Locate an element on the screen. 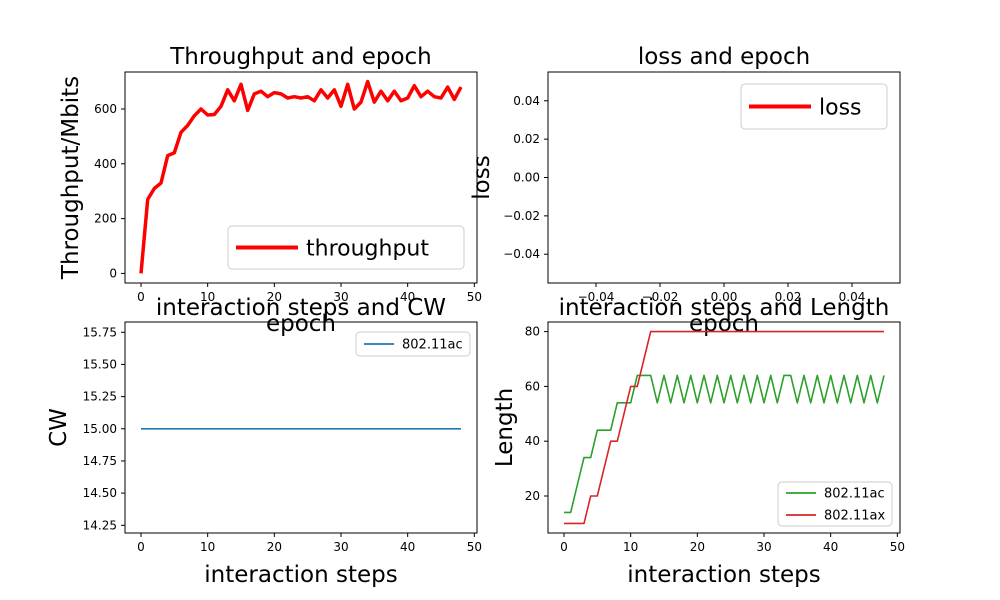 This screenshot has width=1000, height=600. y-axis-label: CW is located at coordinates (59, 427).